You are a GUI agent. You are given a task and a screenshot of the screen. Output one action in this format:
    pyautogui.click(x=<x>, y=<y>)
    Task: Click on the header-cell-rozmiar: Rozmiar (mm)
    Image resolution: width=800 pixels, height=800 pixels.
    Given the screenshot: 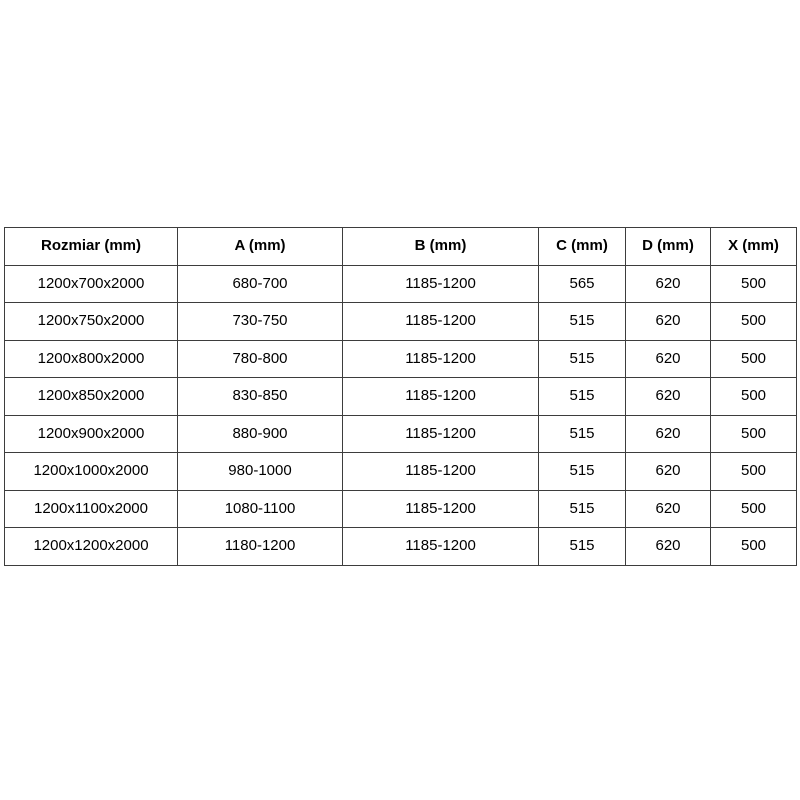 What is the action you would take?
    pyautogui.click(x=91, y=246)
    